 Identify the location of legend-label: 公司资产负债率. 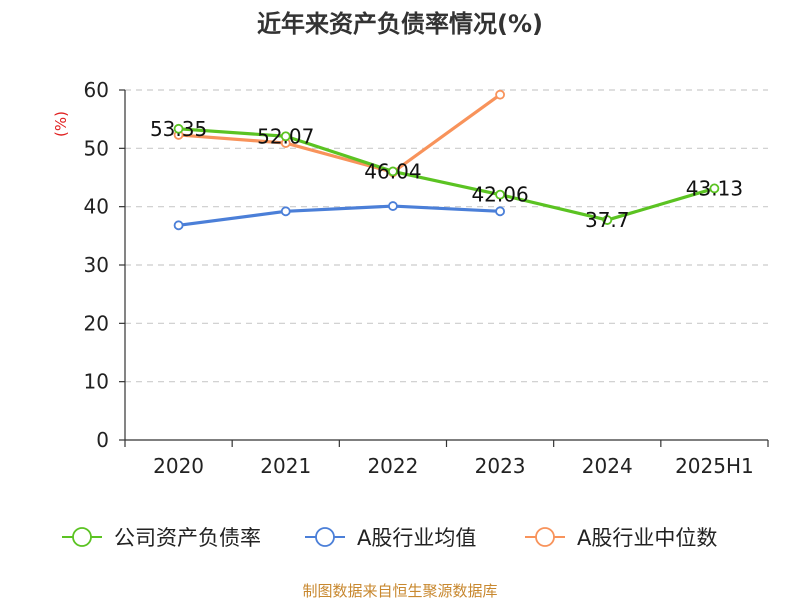
(187, 538).